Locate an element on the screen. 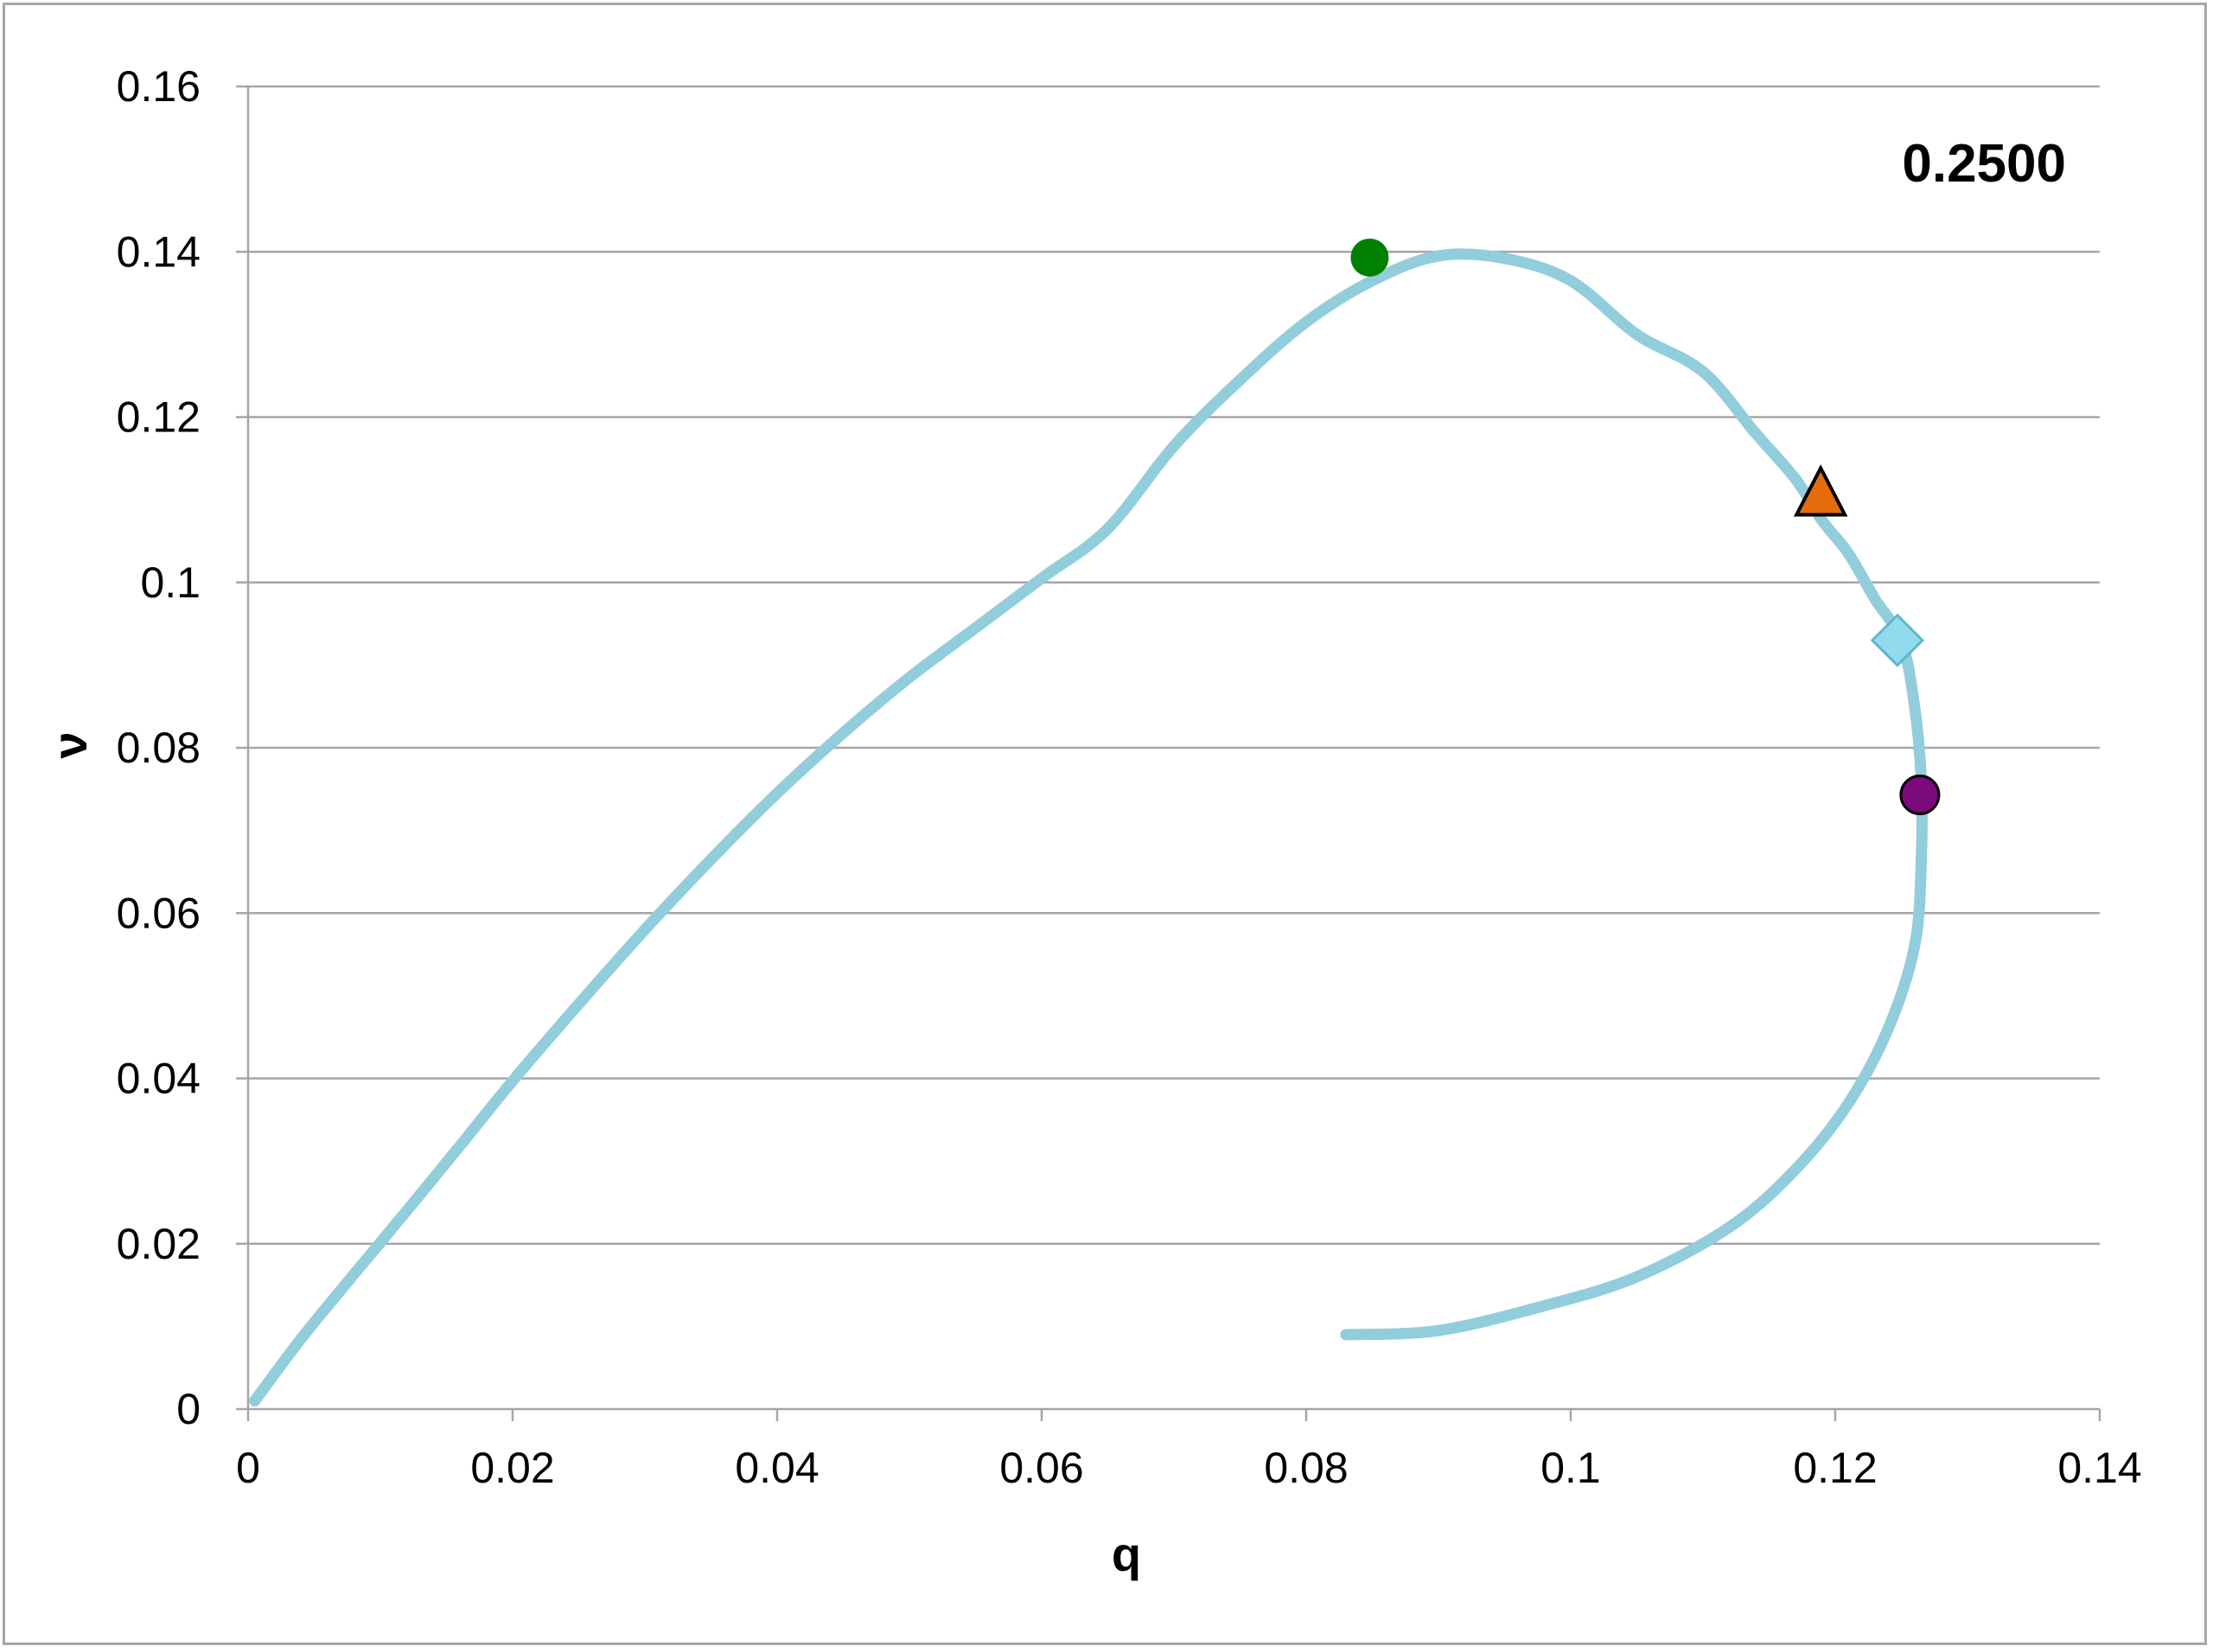 Image resolution: width=2213 pixels, height=1652 pixels. x-tick-label: 0.06 is located at coordinates (1041, 1468).